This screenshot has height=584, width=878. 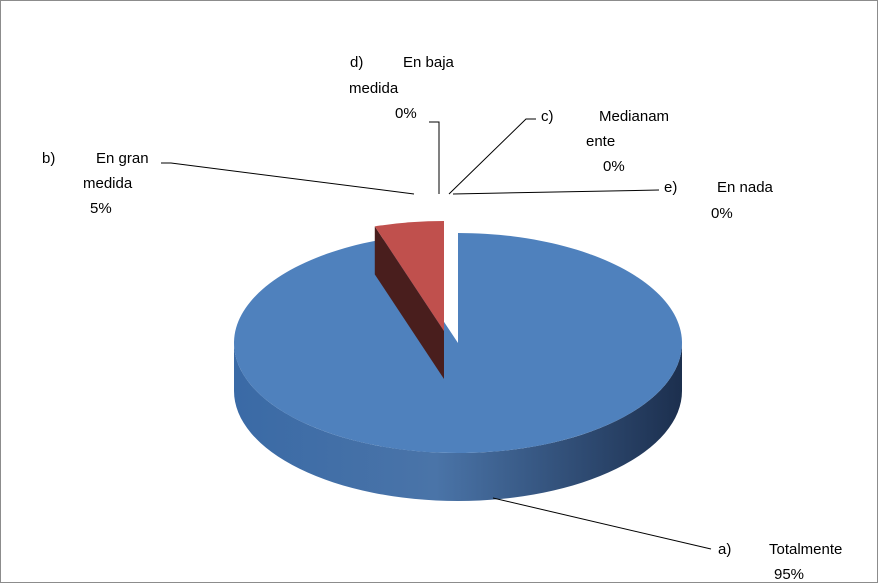 What do you see at coordinates (101, 208) in the screenshot?
I see `callout-b-percent: 5%` at bounding box center [101, 208].